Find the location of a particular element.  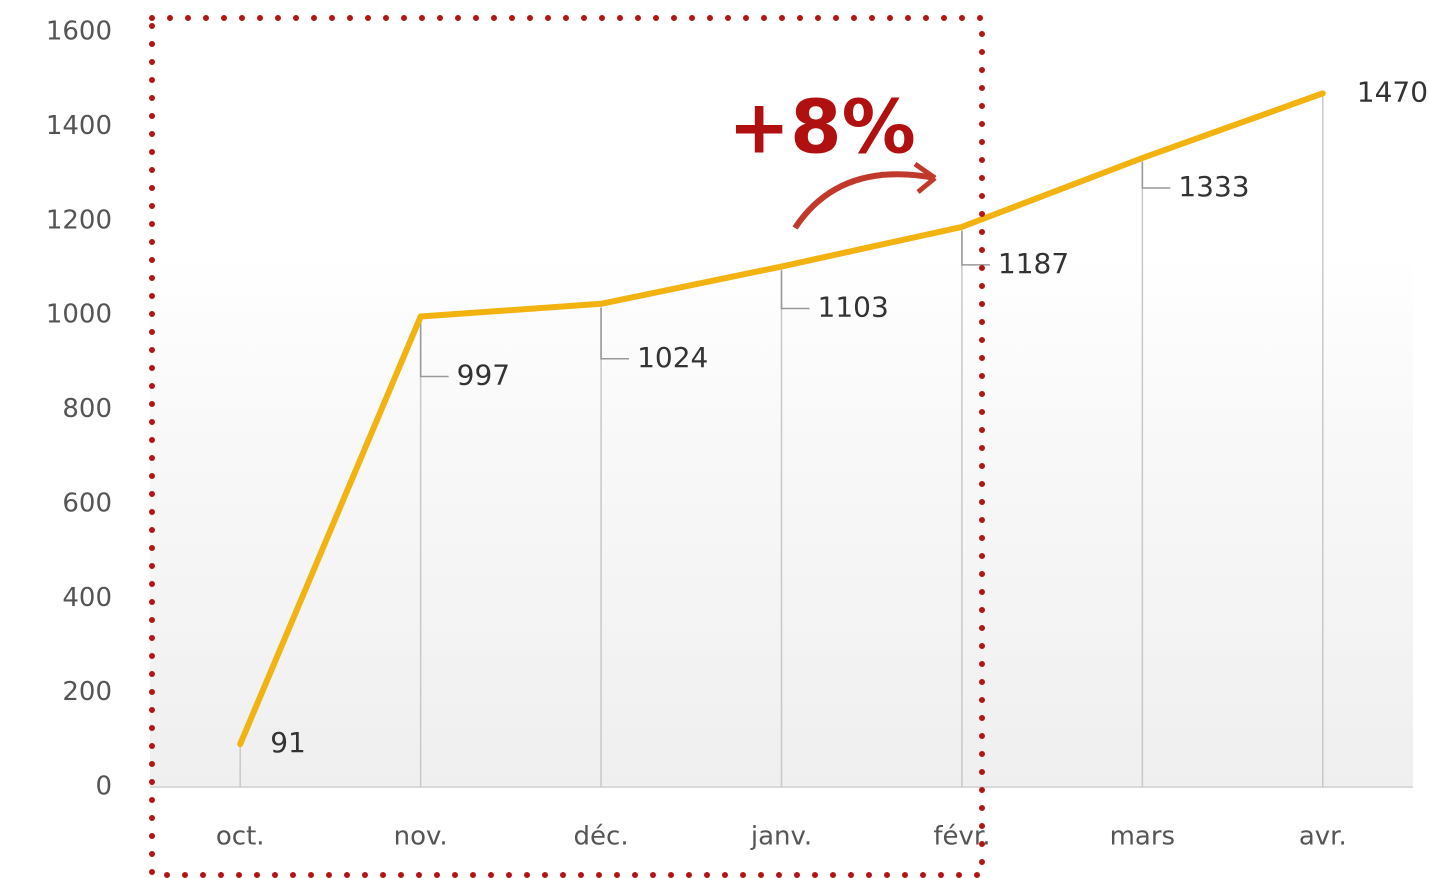

y-tick-label: 1400 is located at coordinates (79, 126).